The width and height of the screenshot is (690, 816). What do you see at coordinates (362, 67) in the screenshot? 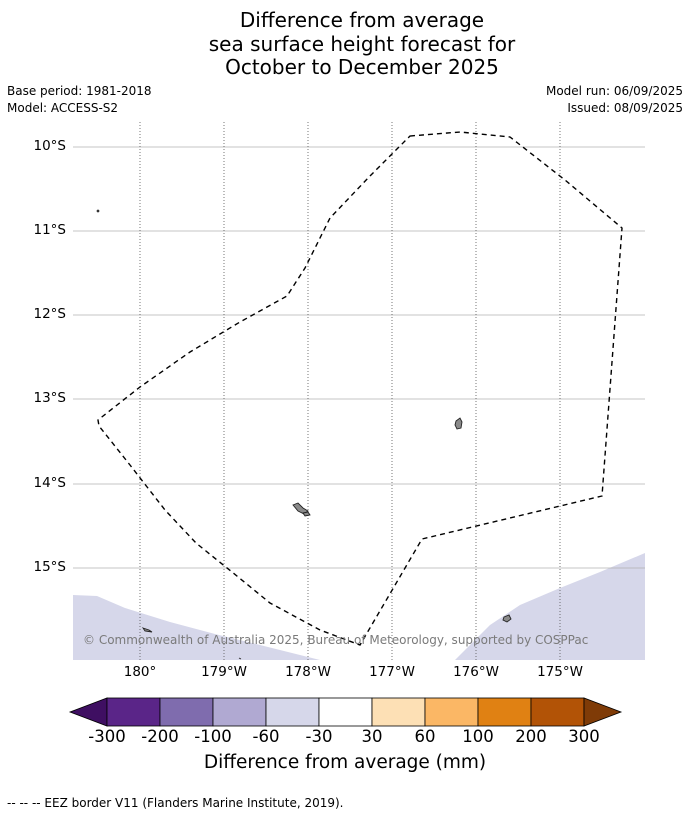
I see `title-line-3: October to December 2025` at bounding box center [362, 67].